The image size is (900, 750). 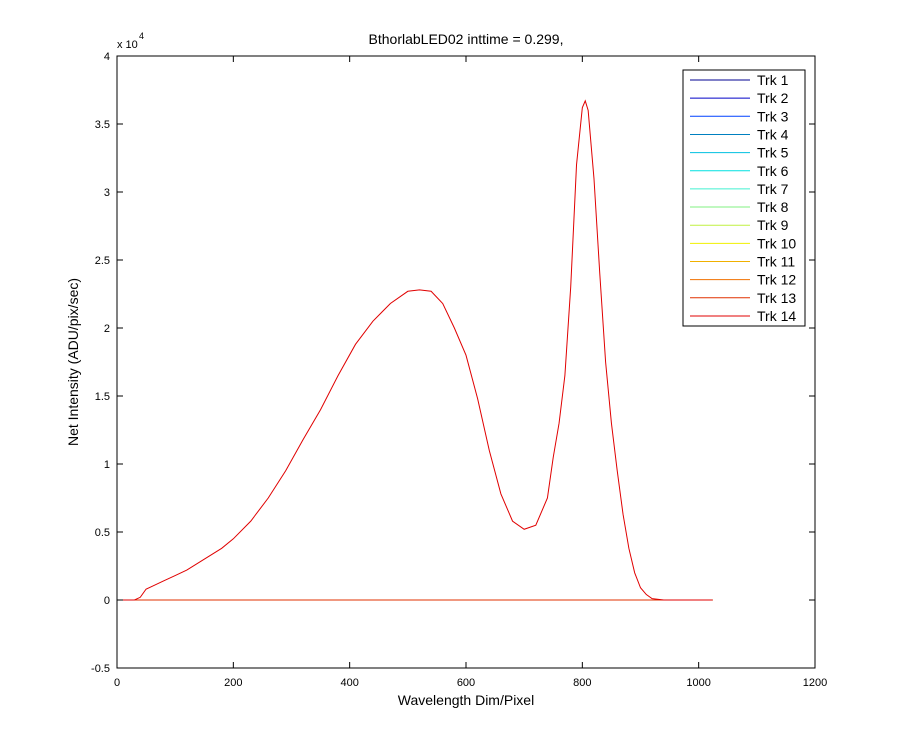 I want to click on x-tick-label: 1200, so click(x=815, y=683).